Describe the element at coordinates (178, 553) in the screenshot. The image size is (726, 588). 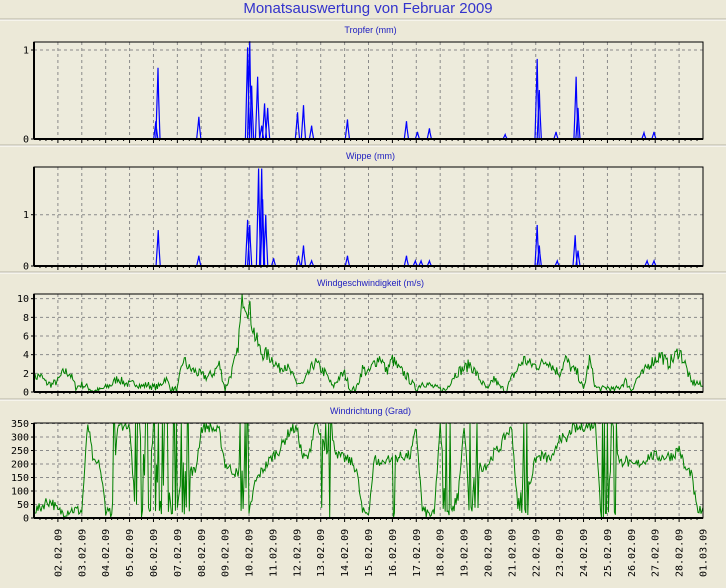
I see `x-tick-label: 07.02.09` at that location.